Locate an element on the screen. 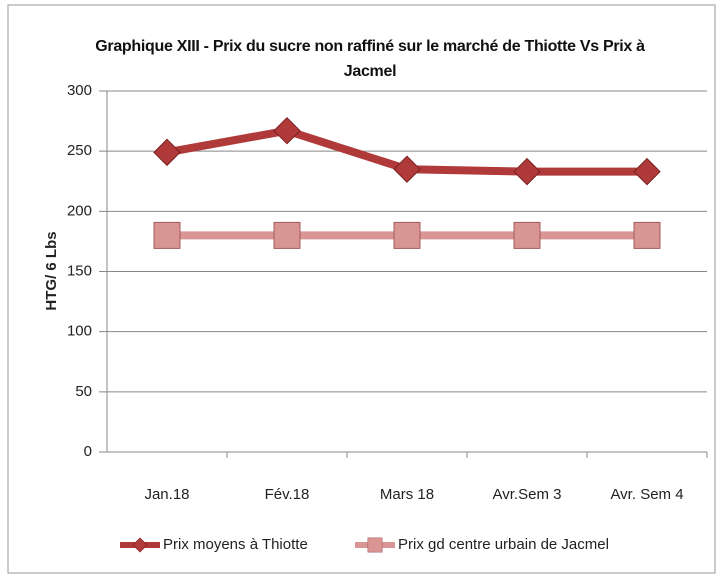  y-tick-label: 250 is located at coordinates (79, 150).